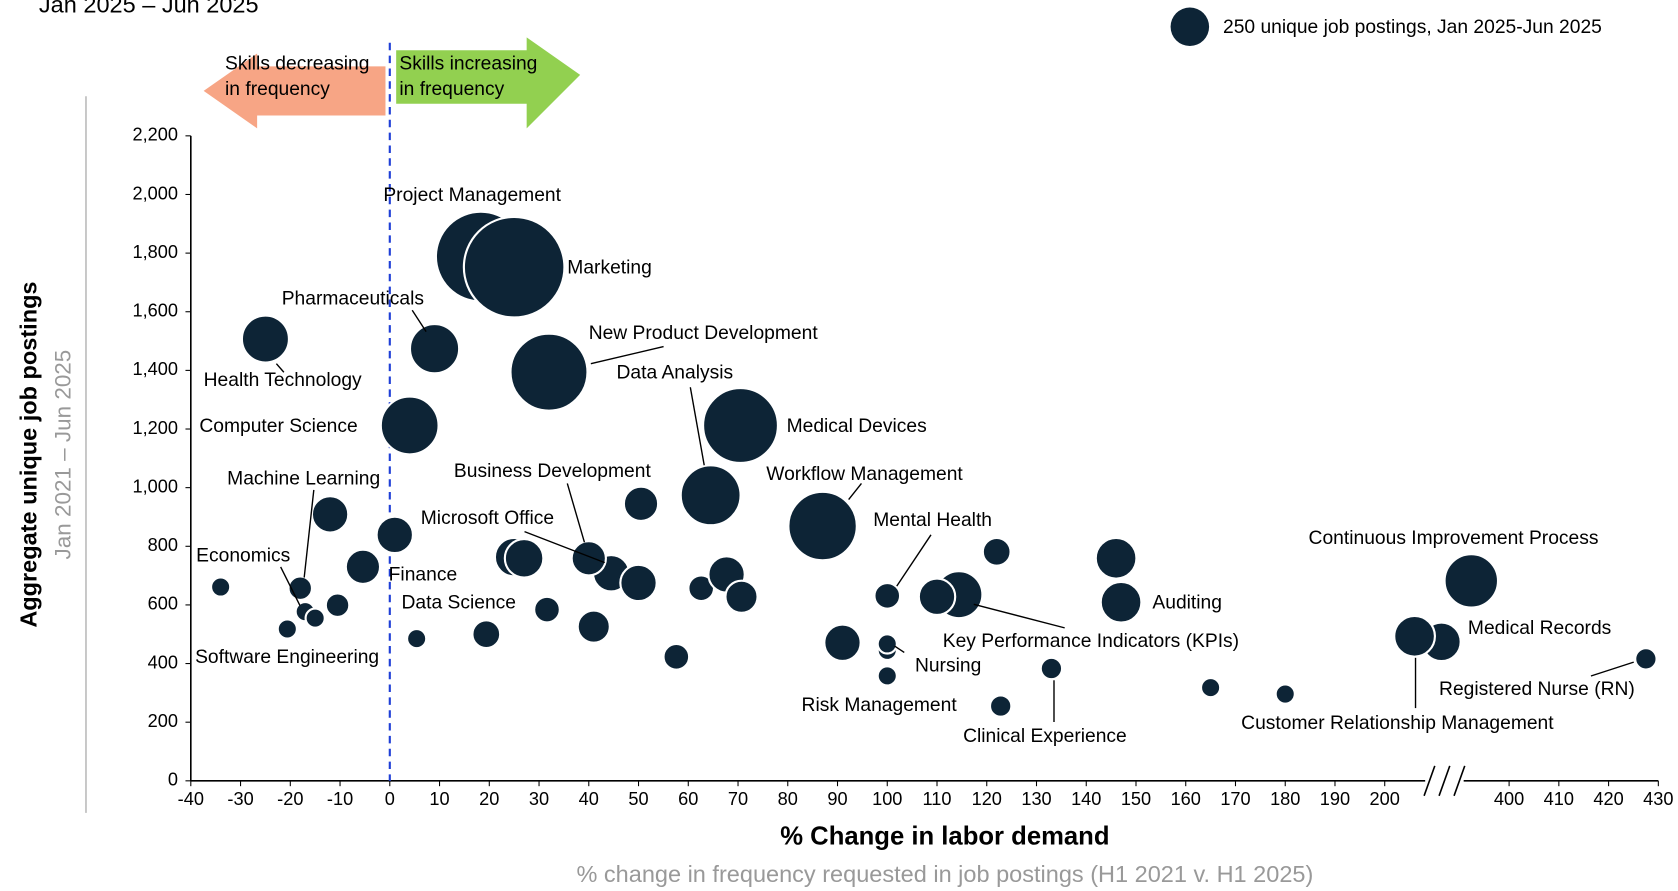 This screenshot has width=1678, height=891. What do you see at coordinates (439, 799) in the screenshot?
I see `x-tick-label: 10` at bounding box center [439, 799].